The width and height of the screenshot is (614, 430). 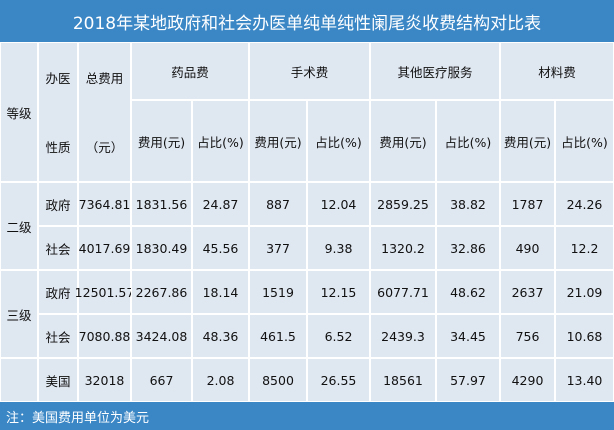 I want to click on cell-text: 12.2, so click(x=584, y=248).